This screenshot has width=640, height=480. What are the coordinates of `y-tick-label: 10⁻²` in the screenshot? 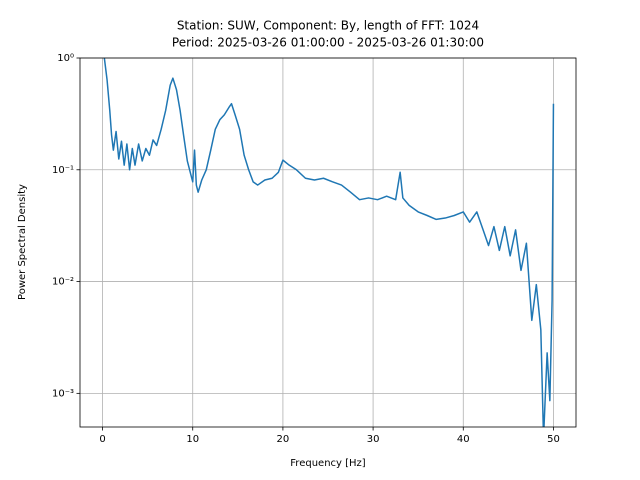 It's located at (63, 282).